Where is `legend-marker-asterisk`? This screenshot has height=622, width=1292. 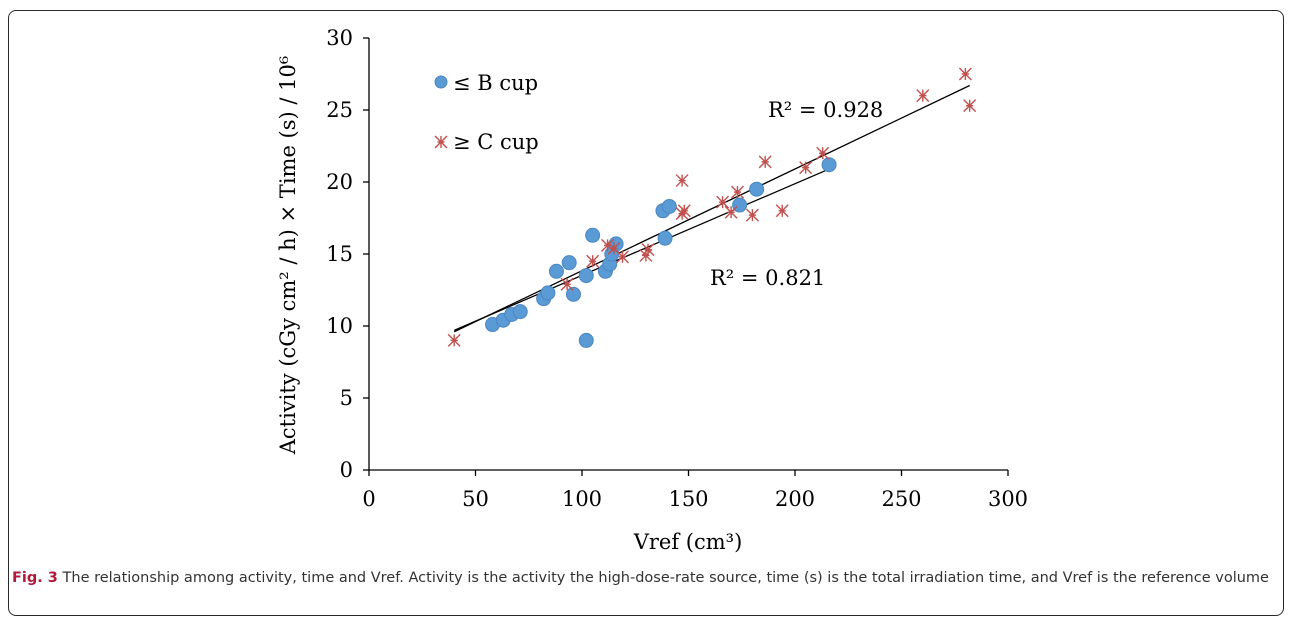
legend-marker-asterisk is located at coordinates (441, 142).